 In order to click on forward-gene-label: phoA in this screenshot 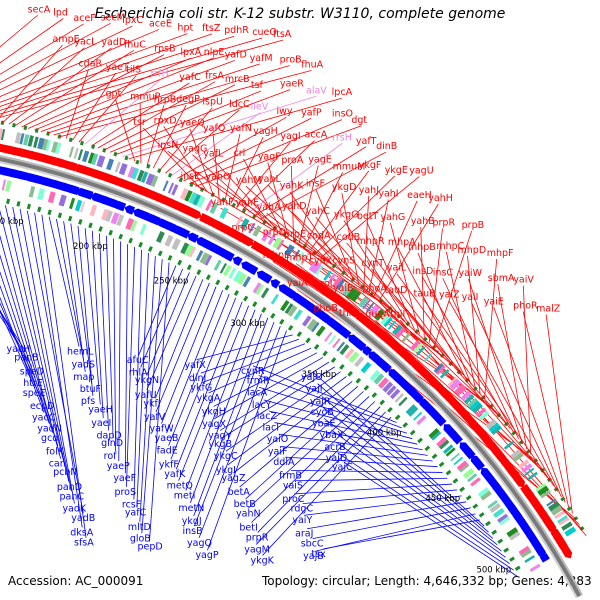, I will do `click(374, 289)`.